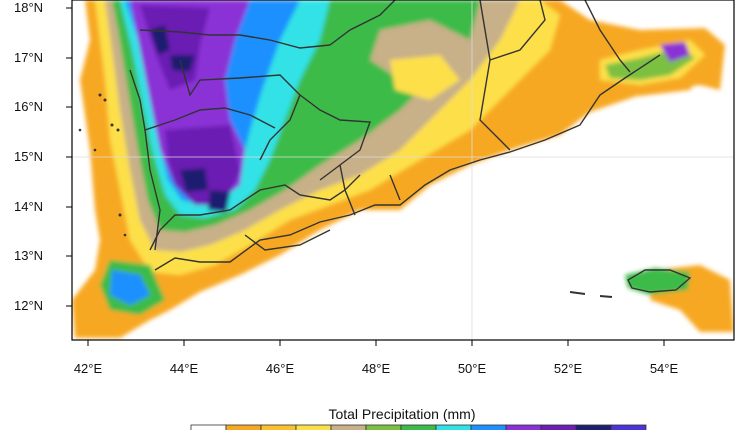  I want to click on lat-label: 12°N, so click(28, 305).